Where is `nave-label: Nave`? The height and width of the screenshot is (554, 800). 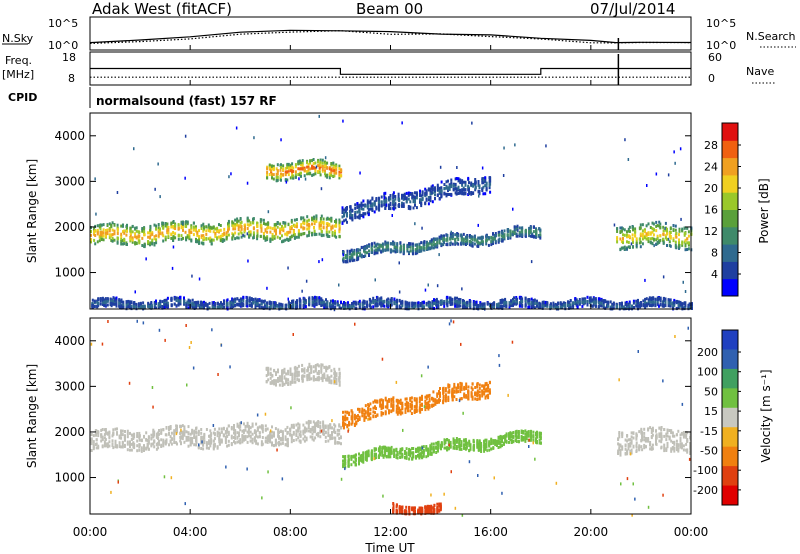
nave-label: Nave is located at coordinates (760, 71).